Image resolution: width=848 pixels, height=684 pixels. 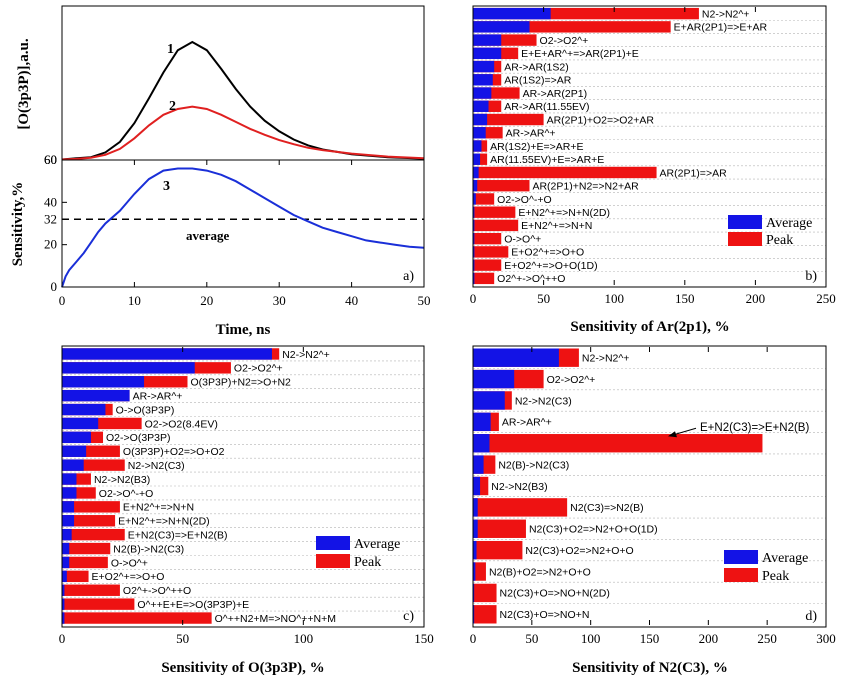 I want to click on c-bar-label: E+N2^+=>N+N, so click(x=158, y=508).